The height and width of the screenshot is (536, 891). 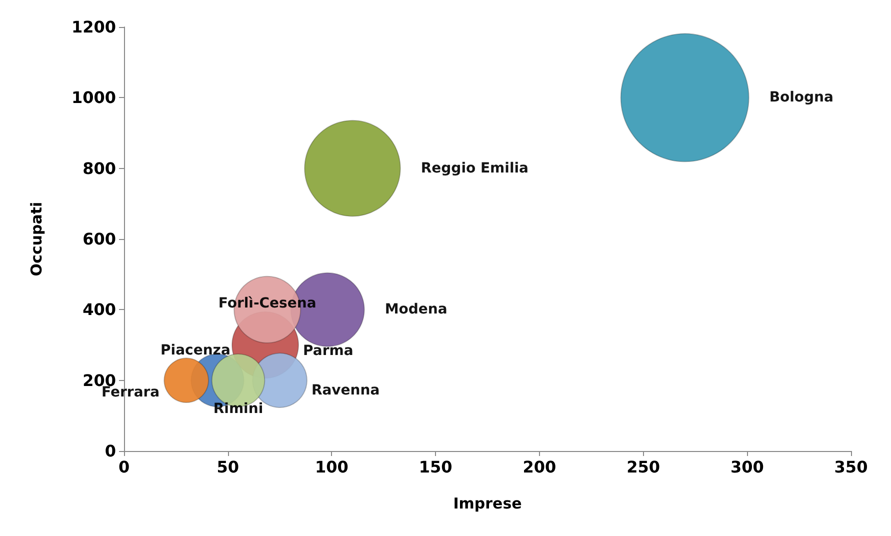 I want to click on x-tick-label: 50, so click(x=227, y=467).